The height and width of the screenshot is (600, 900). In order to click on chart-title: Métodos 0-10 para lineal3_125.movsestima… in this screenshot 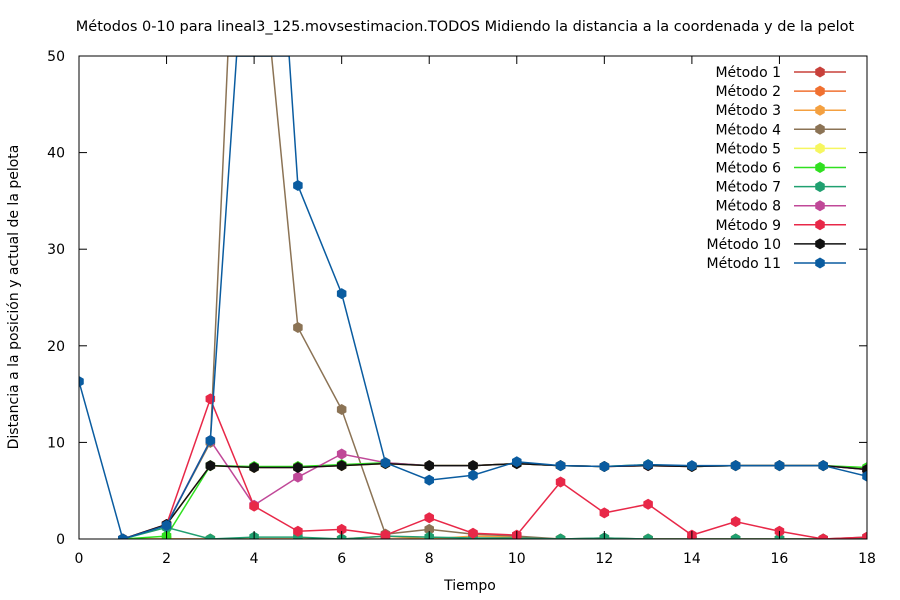, I will do `click(465, 27)`.